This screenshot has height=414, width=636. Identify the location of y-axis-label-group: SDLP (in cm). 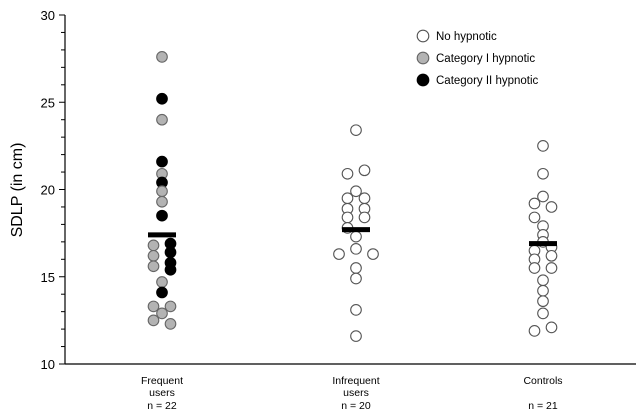
(17, 190).